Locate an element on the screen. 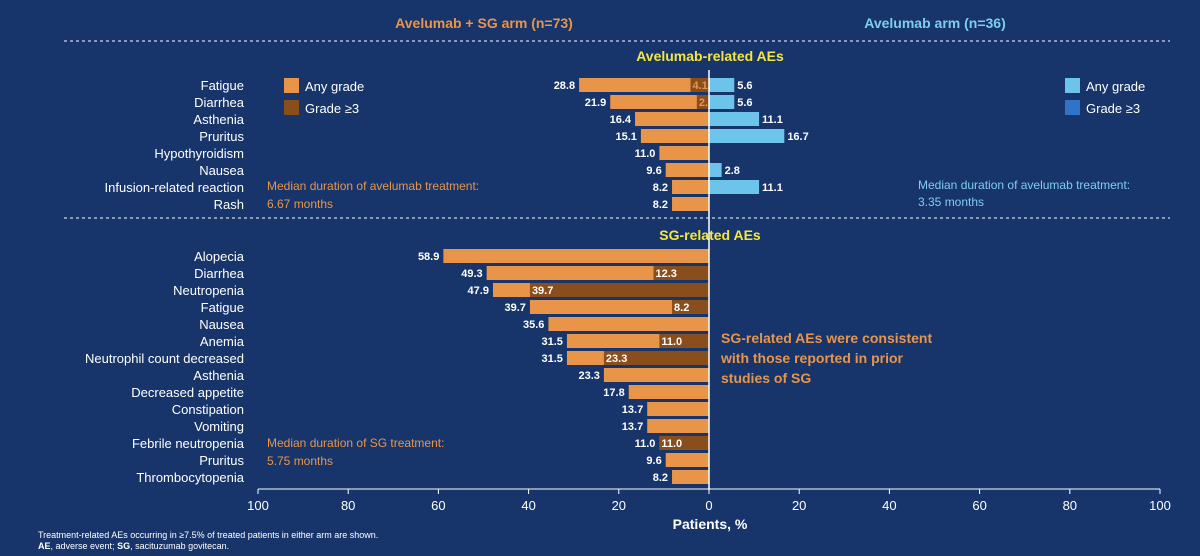 The image size is (1200, 556). x-axis-label: Patients, % is located at coordinates (710, 524).